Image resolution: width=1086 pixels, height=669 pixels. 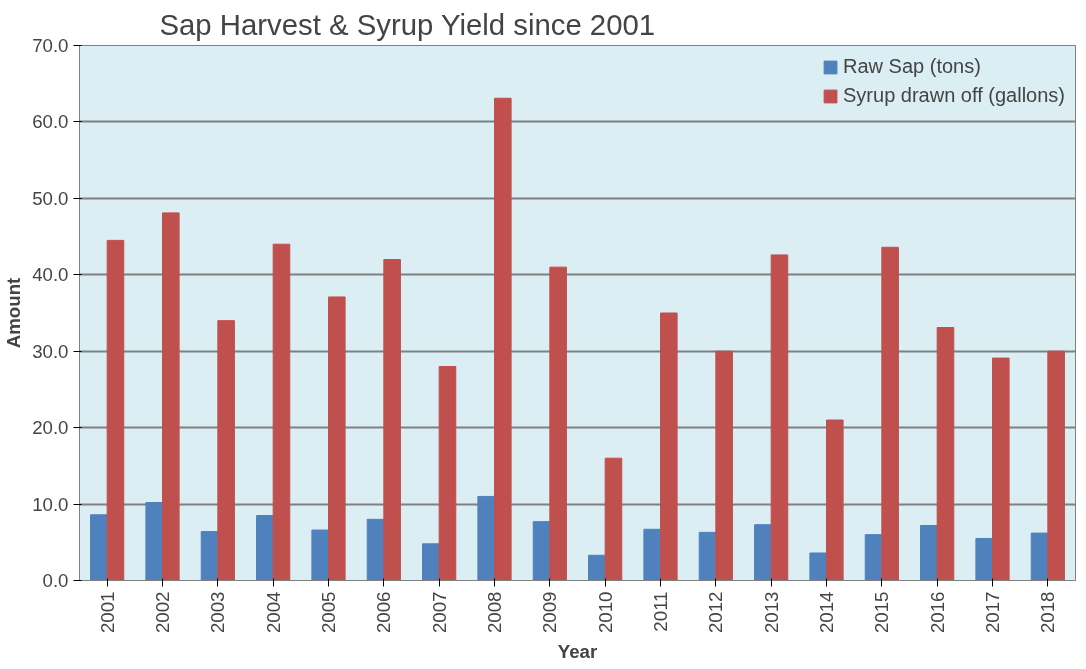 What do you see at coordinates (328, 612) in the screenshot?
I see `x-tick-label: 2005` at bounding box center [328, 612].